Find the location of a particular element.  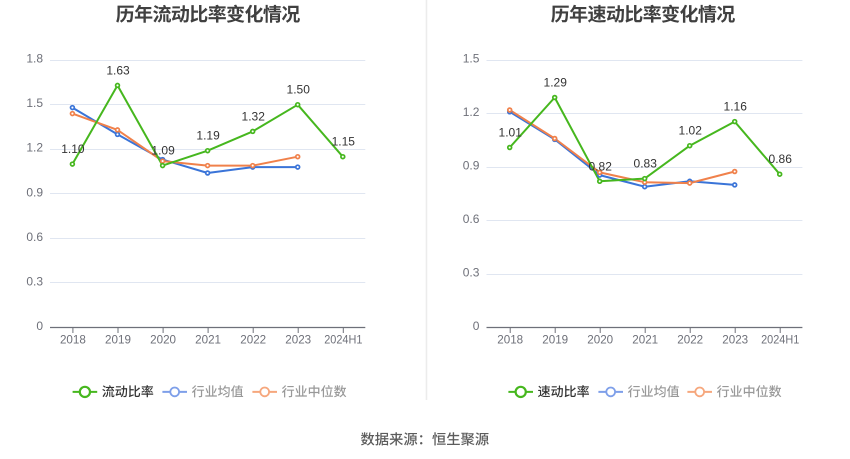

svg-text: 1.15 is located at coordinates (344, 142).